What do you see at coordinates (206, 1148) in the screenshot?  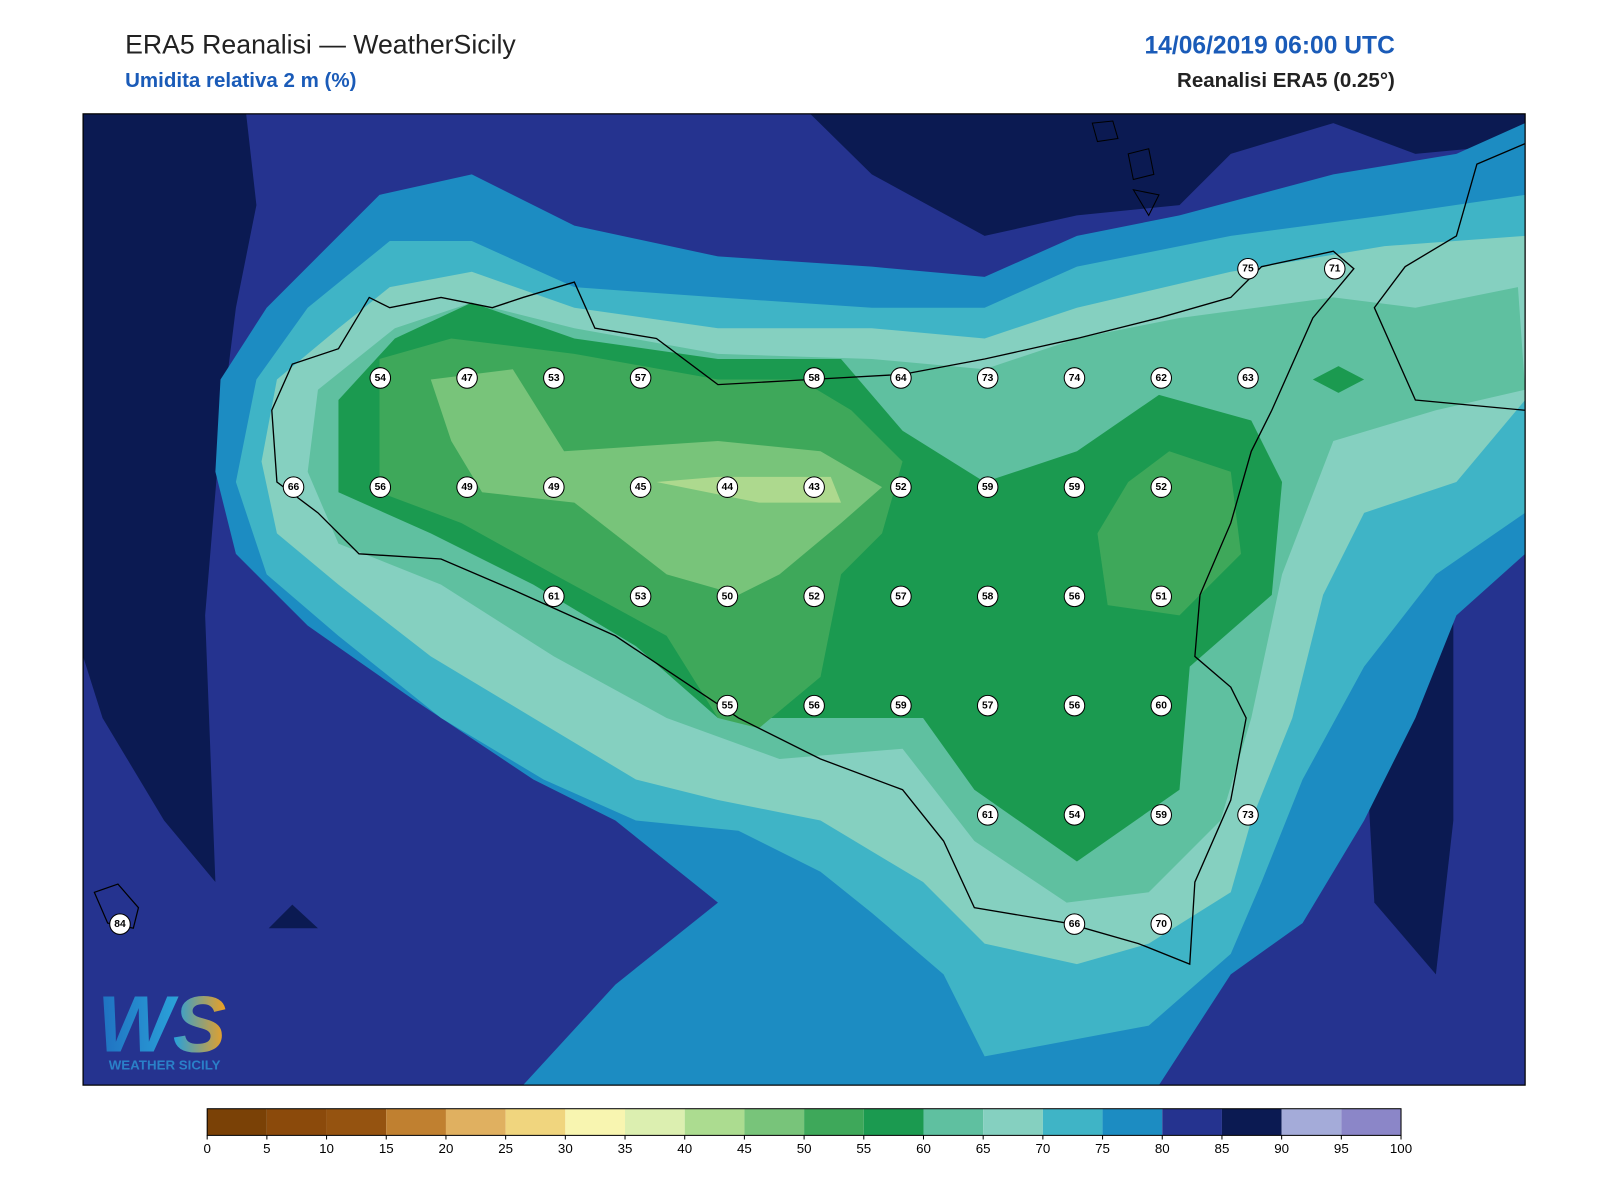 I see `colorbar-tick-label: 0` at bounding box center [206, 1148].